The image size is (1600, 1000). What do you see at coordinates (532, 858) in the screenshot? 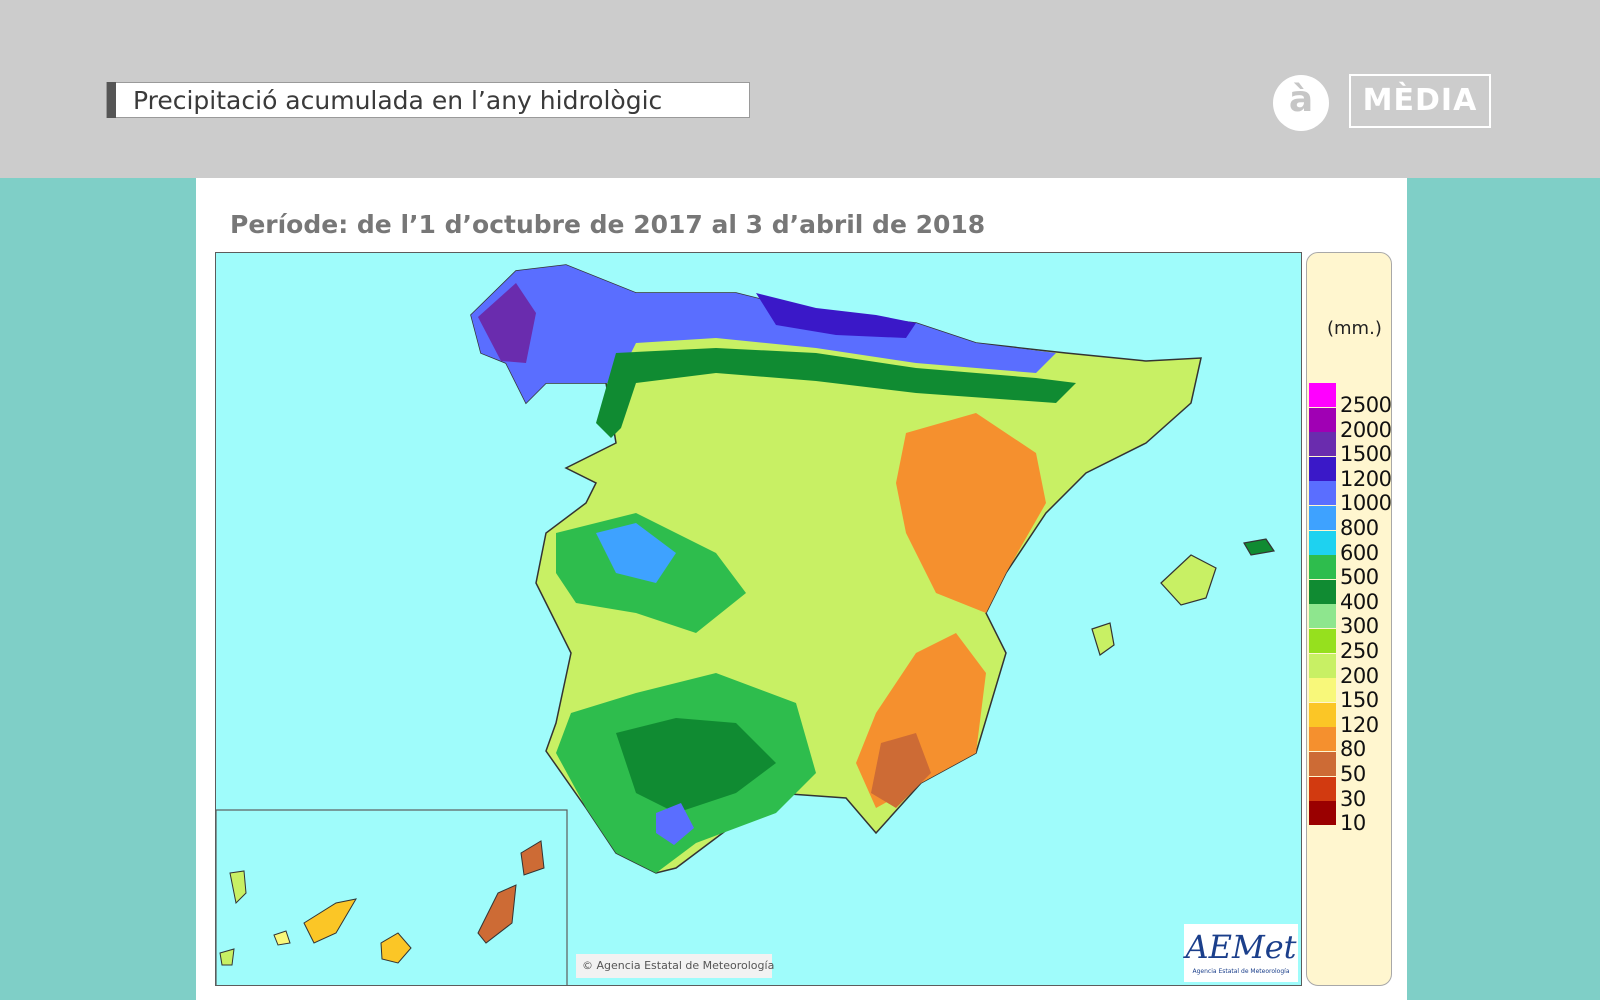
I see `canary-lanzarote` at bounding box center [532, 858].